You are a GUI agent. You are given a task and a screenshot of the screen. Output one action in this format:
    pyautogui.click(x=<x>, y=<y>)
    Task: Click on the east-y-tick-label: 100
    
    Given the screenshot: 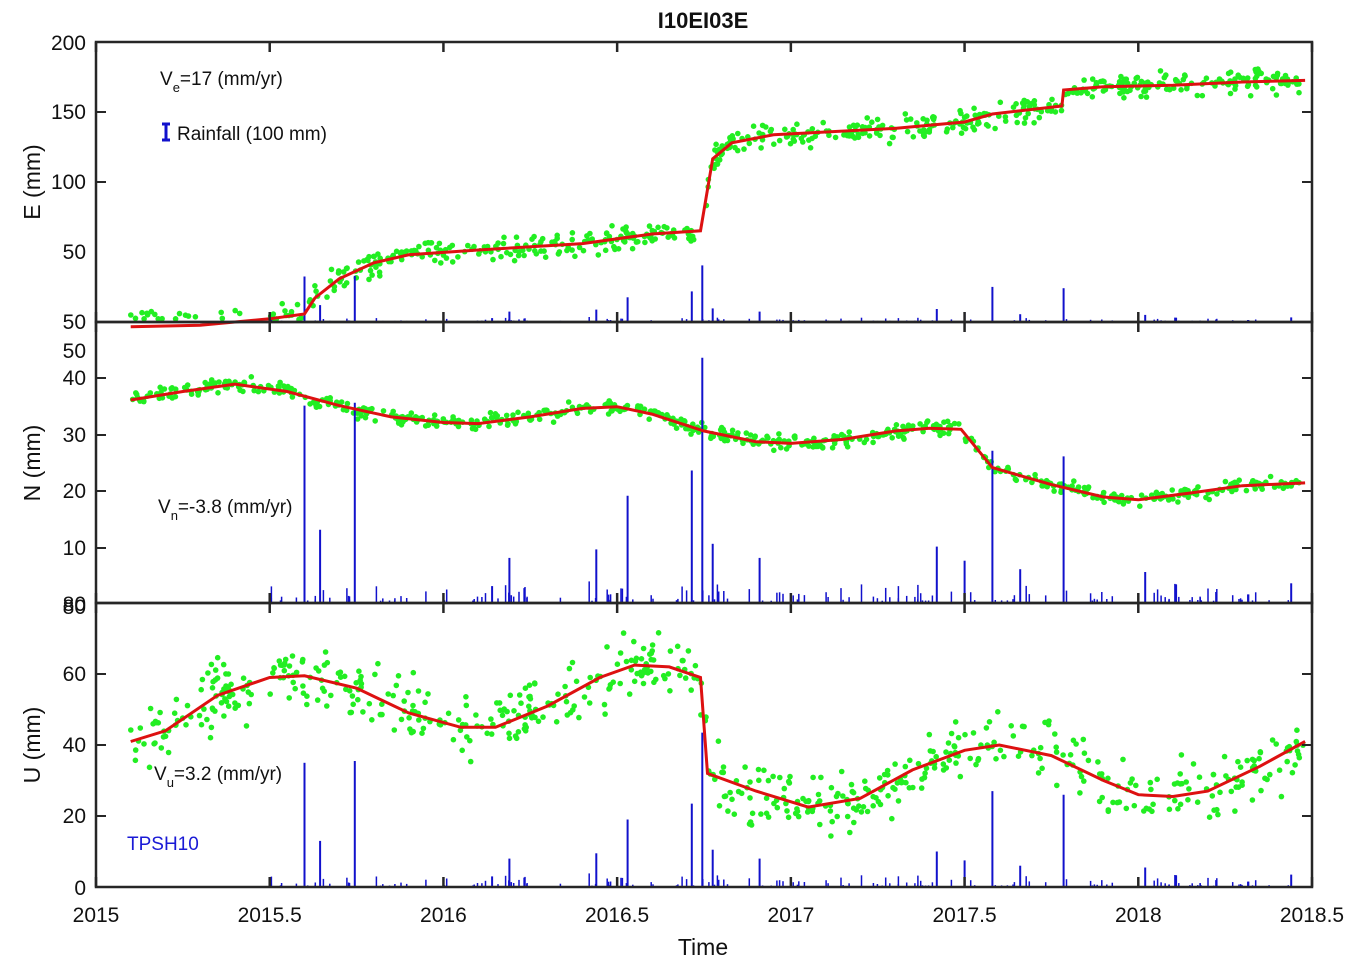 What is the action you would take?
    pyautogui.click(x=68, y=182)
    